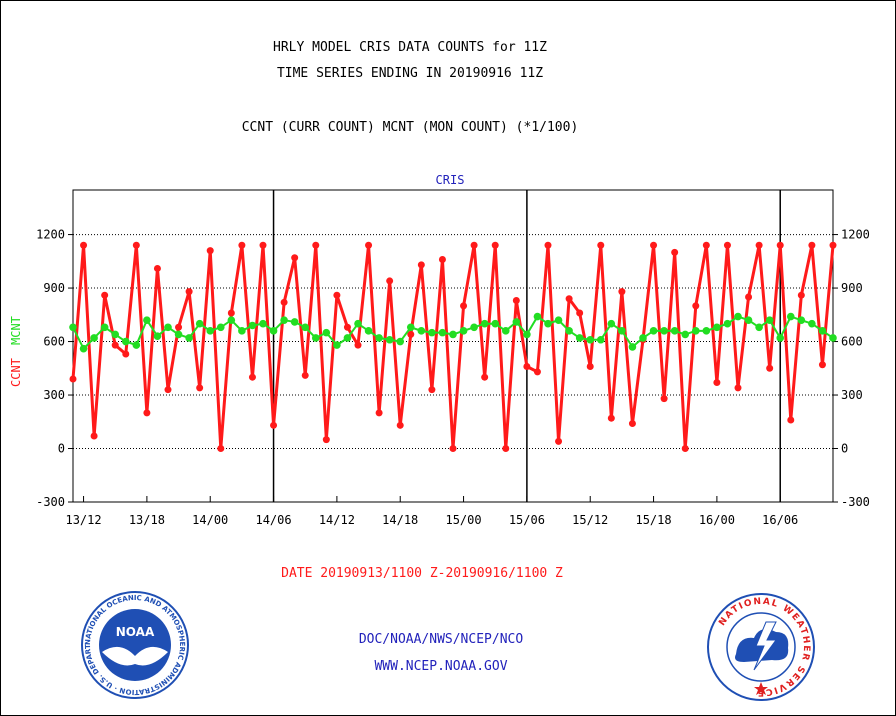  What do you see at coordinates (54, 288) in the screenshot?
I see `y-tick-label-left: 900` at bounding box center [54, 288].